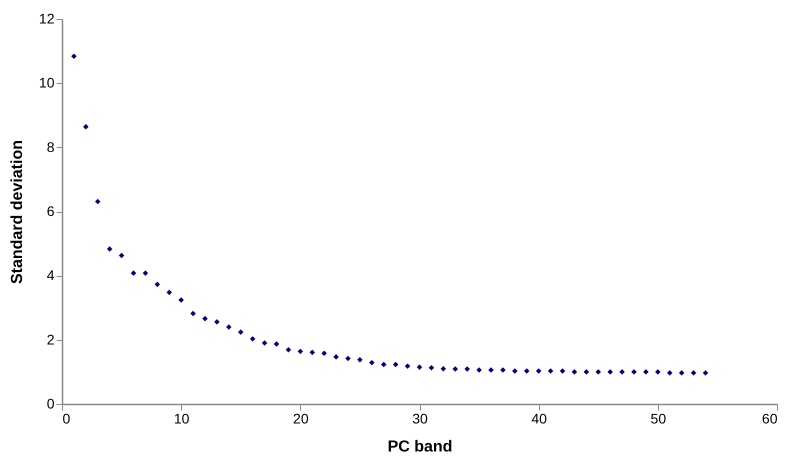  What do you see at coordinates (17, 212) in the screenshot?
I see `y-axis-title: Standard deviation` at bounding box center [17, 212].